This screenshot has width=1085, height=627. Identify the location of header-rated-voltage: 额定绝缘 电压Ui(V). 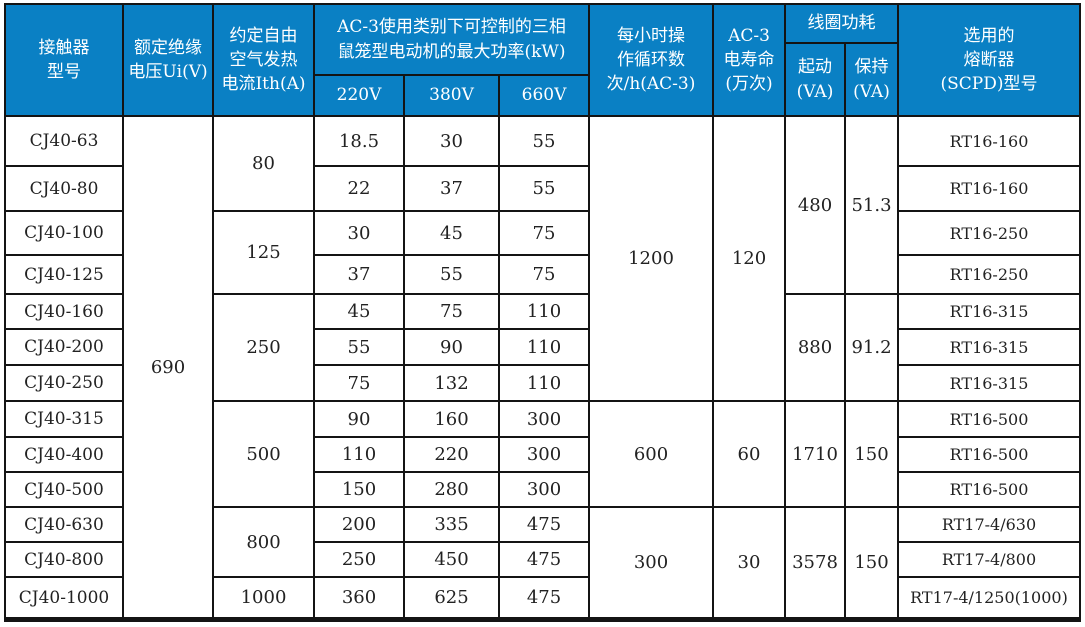
(168, 60).